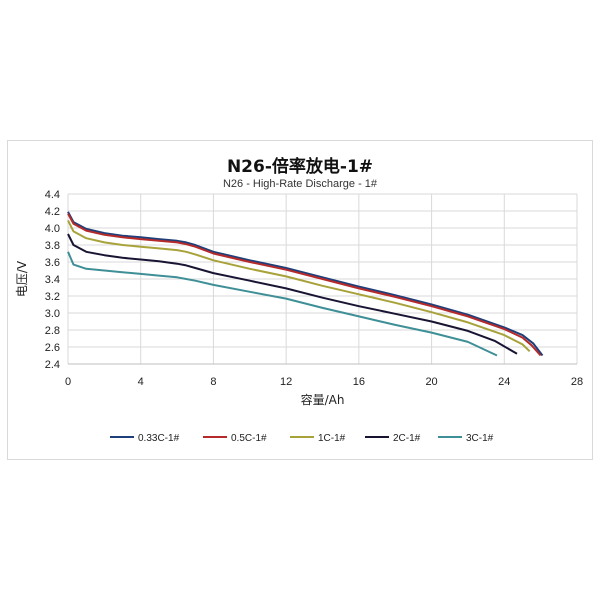 Image resolution: width=600 pixels, height=600 pixels. What do you see at coordinates (359, 382) in the screenshot?
I see `x-tick-label: 16` at bounding box center [359, 382].